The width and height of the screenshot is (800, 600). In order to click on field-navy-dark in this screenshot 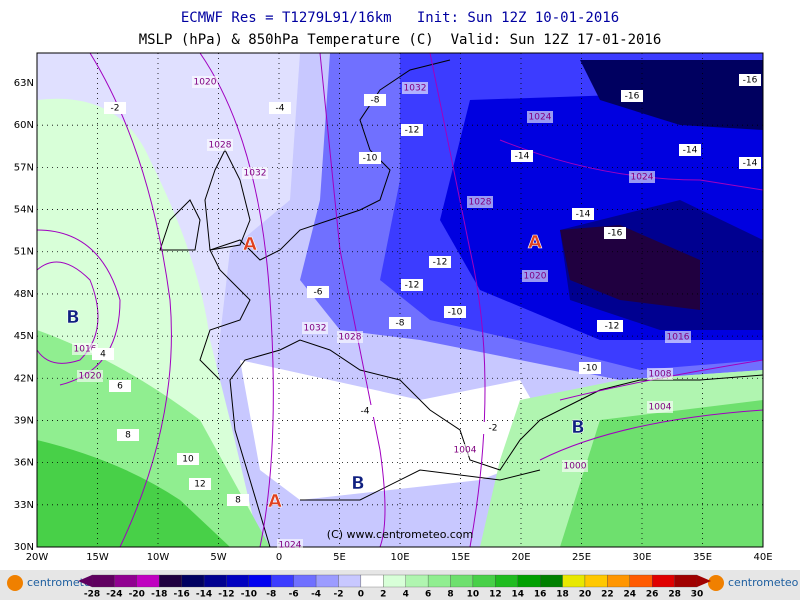, I will do `click(630, 267)`.